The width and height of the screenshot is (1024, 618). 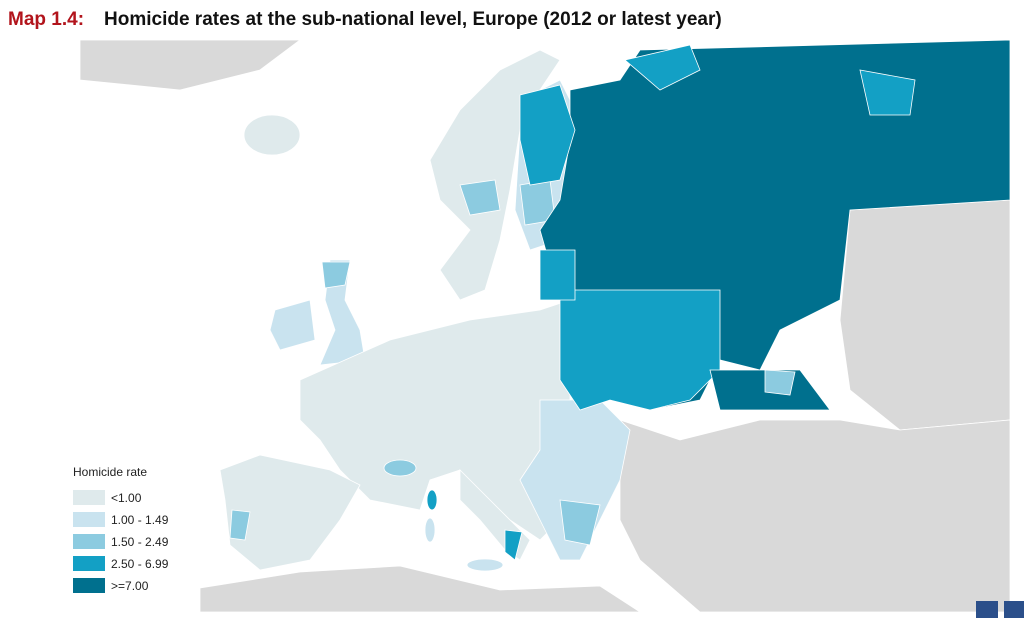 I want to click on map-label: Map 1.4:, so click(x=46, y=19).